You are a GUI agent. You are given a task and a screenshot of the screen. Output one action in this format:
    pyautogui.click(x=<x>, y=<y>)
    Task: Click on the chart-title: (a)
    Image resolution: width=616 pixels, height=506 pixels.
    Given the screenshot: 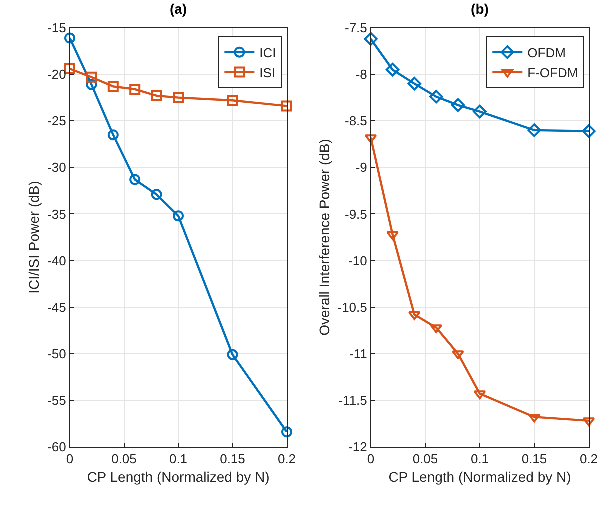 What is the action you would take?
    pyautogui.click(x=179, y=8)
    